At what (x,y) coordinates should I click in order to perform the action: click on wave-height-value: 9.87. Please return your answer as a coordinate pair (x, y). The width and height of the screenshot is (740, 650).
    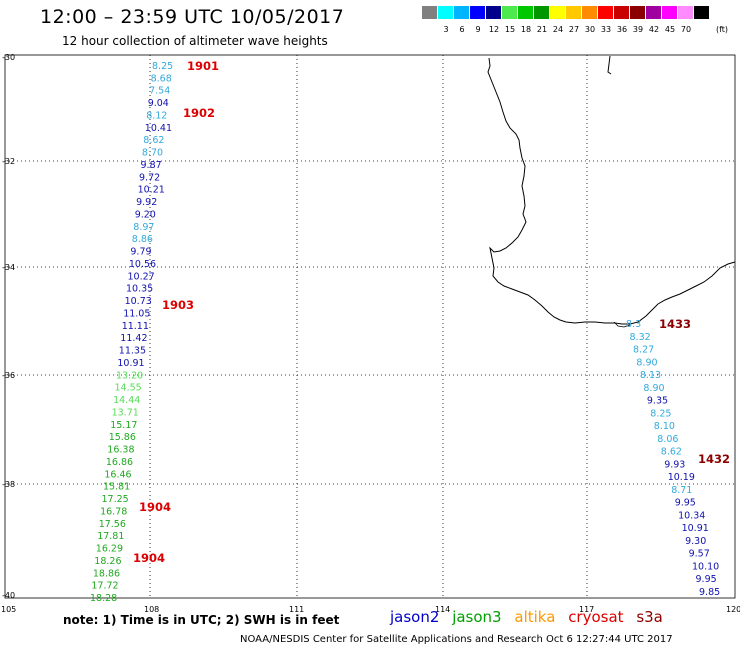
    Looking at the image, I should click on (151, 165).